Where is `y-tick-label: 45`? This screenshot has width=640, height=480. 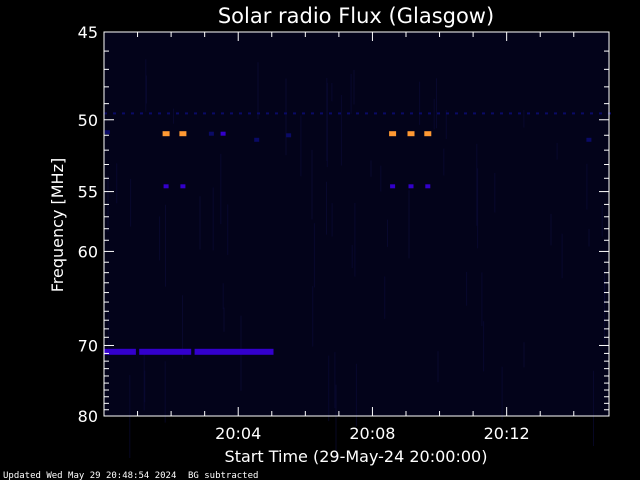 y-tick-label: 45 is located at coordinates (88, 32).